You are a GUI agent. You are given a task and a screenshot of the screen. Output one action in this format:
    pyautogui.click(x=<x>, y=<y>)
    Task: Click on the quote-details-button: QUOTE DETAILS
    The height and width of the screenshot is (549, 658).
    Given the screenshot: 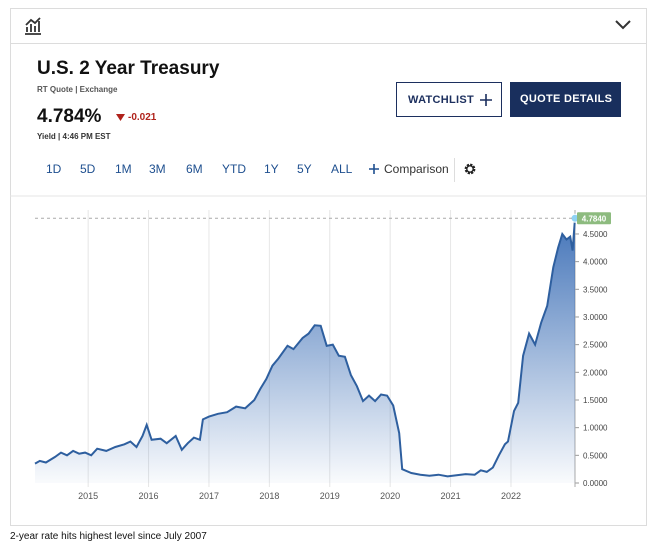 What is the action you would take?
    pyautogui.click(x=565, y=99)
    